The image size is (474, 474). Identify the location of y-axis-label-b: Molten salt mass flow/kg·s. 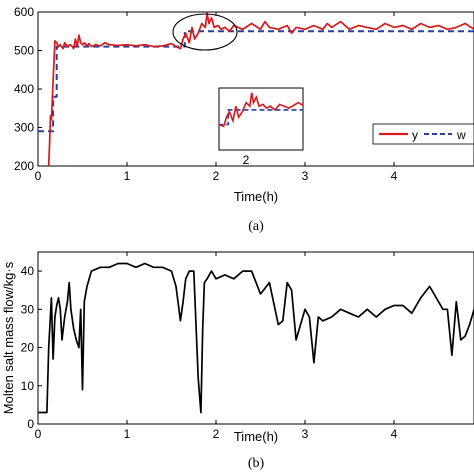
(8, 337).